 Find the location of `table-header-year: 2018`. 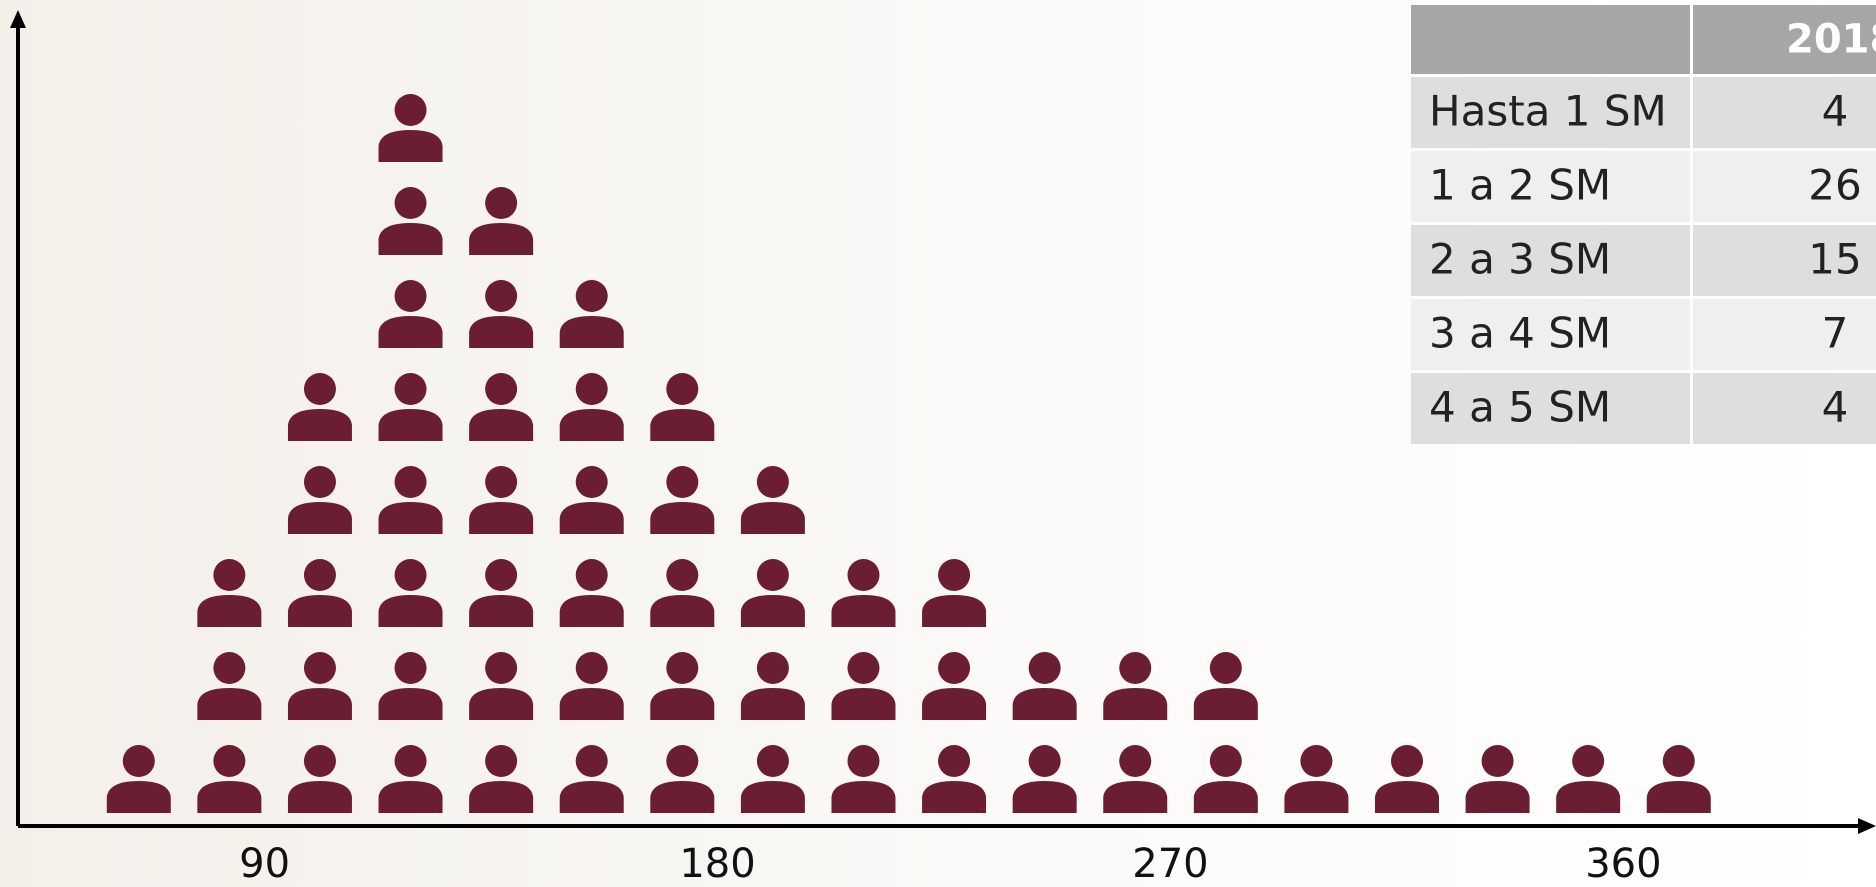

table-header-year: 2018 is located at coordinates (1831, 40).